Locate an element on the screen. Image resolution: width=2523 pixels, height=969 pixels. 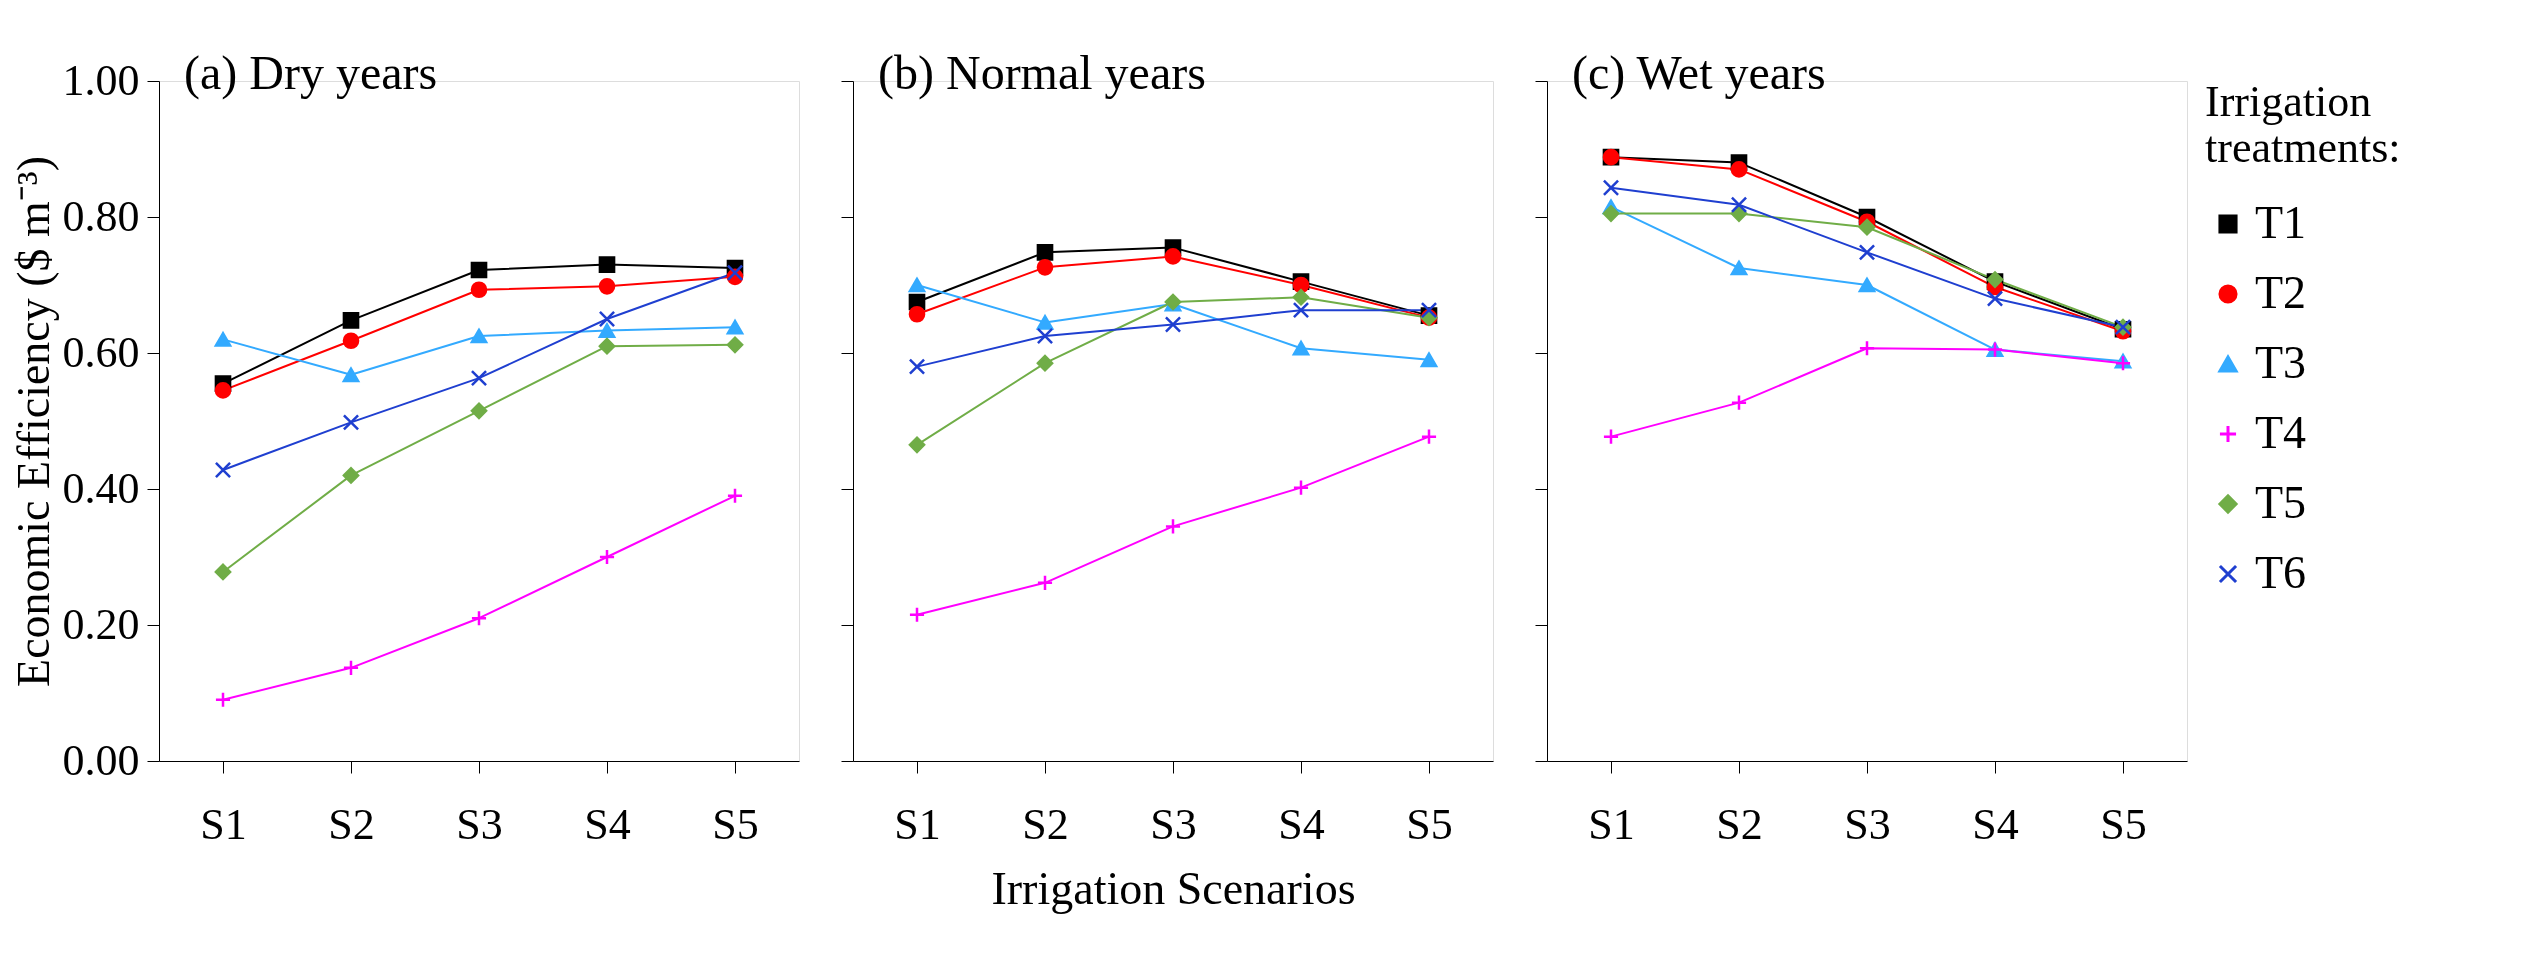
y-tick-label: 0.20 is located at coordinates (101, 624).